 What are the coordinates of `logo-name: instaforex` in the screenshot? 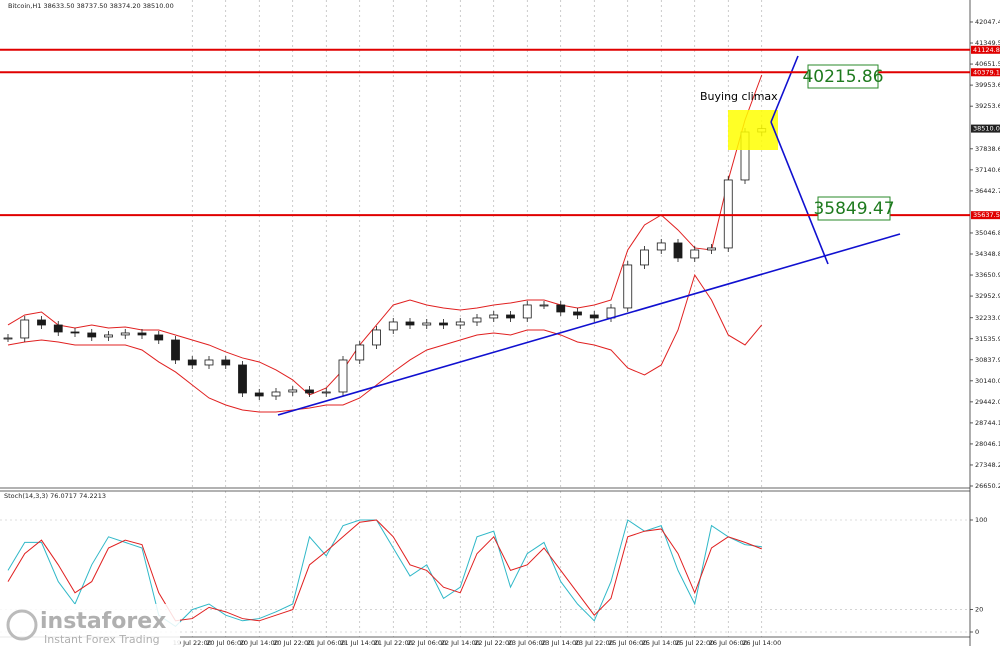 It's located at (103, 621).